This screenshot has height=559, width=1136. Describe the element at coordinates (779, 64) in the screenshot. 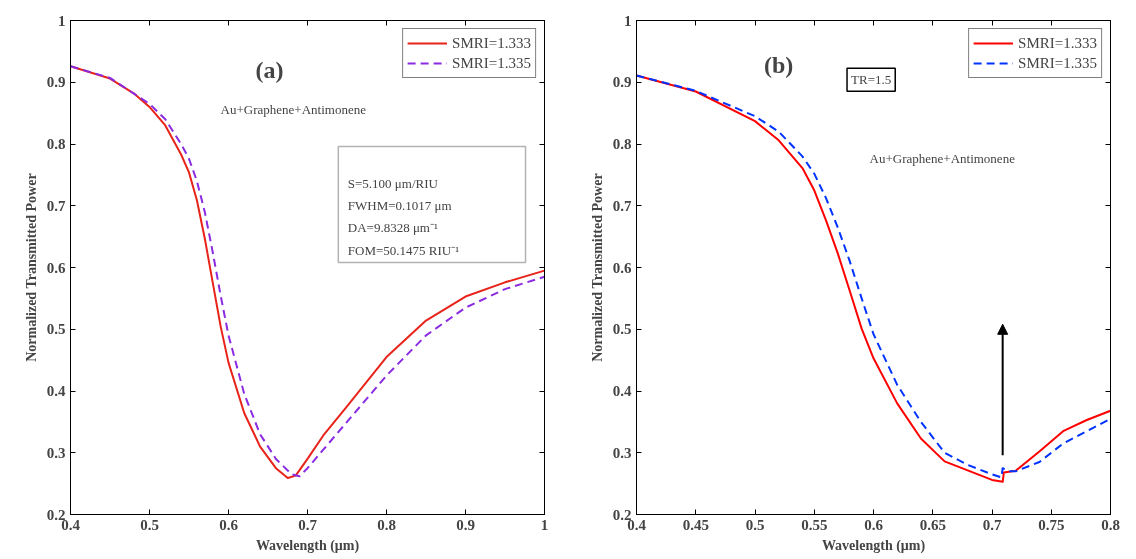

I see `annotation: (b)` at that location.